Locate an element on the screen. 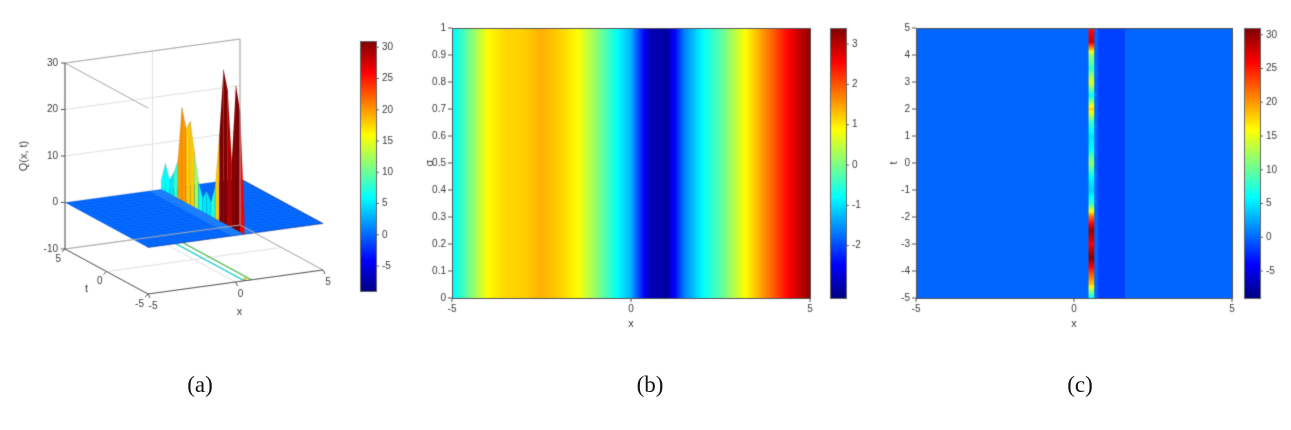 The image size is (1291, 430). panel-c-caption: (c) is located at coordinates (1080, 384).